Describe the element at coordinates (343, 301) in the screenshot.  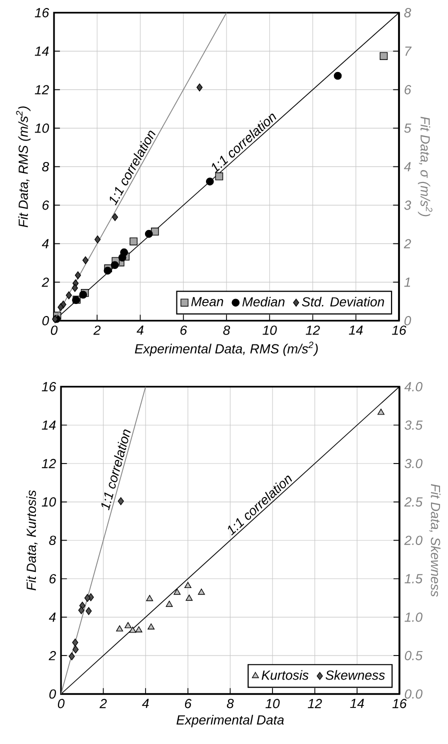
I see `legend-label: Std. Deviation` at that location.